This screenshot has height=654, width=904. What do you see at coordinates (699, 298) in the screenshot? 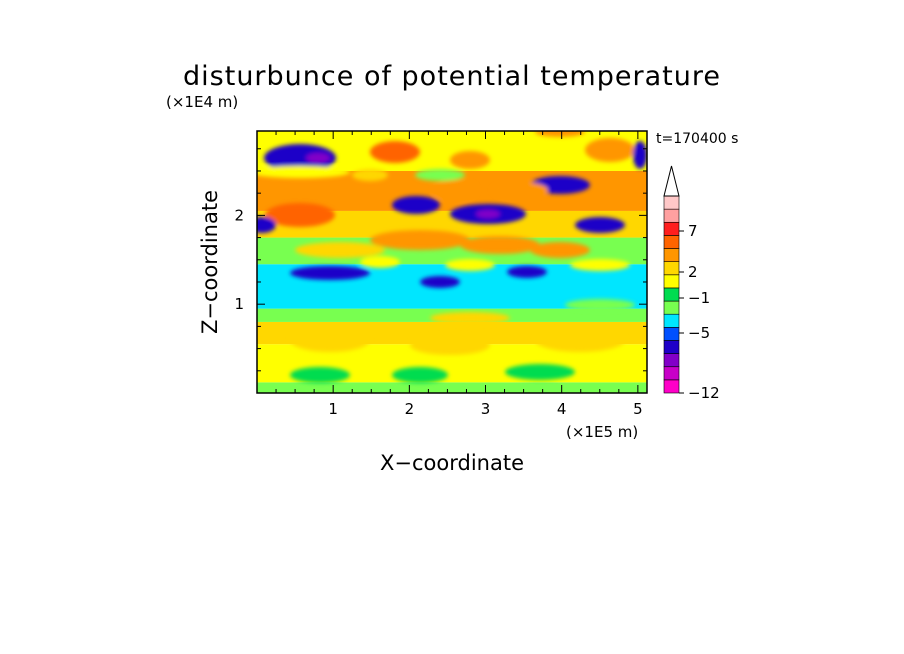
I see `colorbar-label: −1` at bounding box center [699, 298].